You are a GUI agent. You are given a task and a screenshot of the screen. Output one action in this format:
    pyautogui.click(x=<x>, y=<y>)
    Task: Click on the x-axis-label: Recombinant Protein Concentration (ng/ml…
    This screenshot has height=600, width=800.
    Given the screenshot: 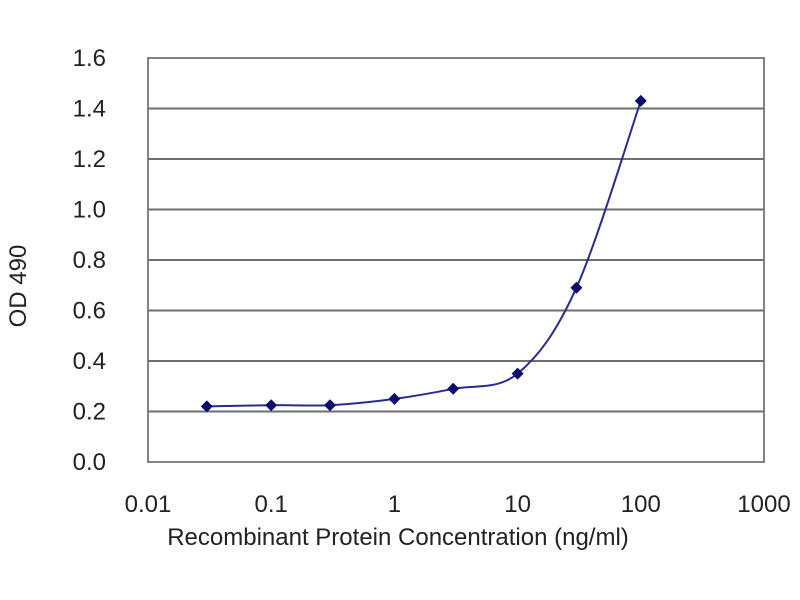 What is the action you would take?
    pyautogui.click(x=398, y=537)
    